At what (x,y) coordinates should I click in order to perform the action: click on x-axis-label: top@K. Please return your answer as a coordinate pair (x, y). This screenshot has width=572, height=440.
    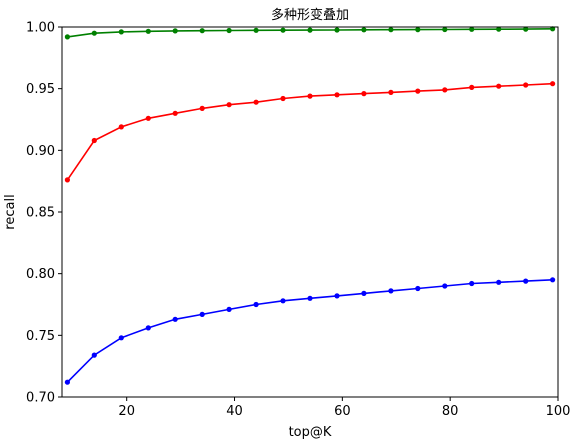
    Looking at the image, I should click on (310, 432).